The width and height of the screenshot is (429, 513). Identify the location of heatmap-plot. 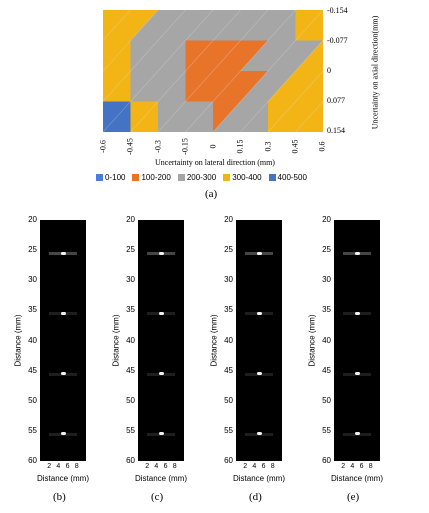
(213, 71).